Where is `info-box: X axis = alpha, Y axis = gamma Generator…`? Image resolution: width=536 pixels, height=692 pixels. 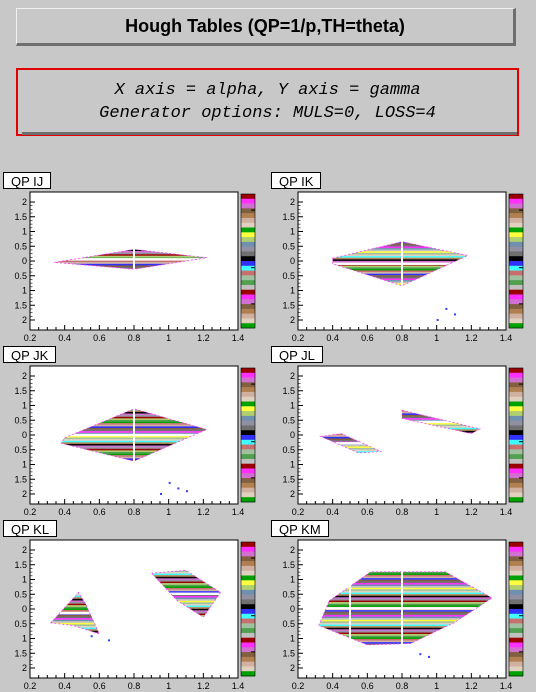 info-box: X axis = alpha, Y axis = gamma Generator… is located at coordinates (267, 102).